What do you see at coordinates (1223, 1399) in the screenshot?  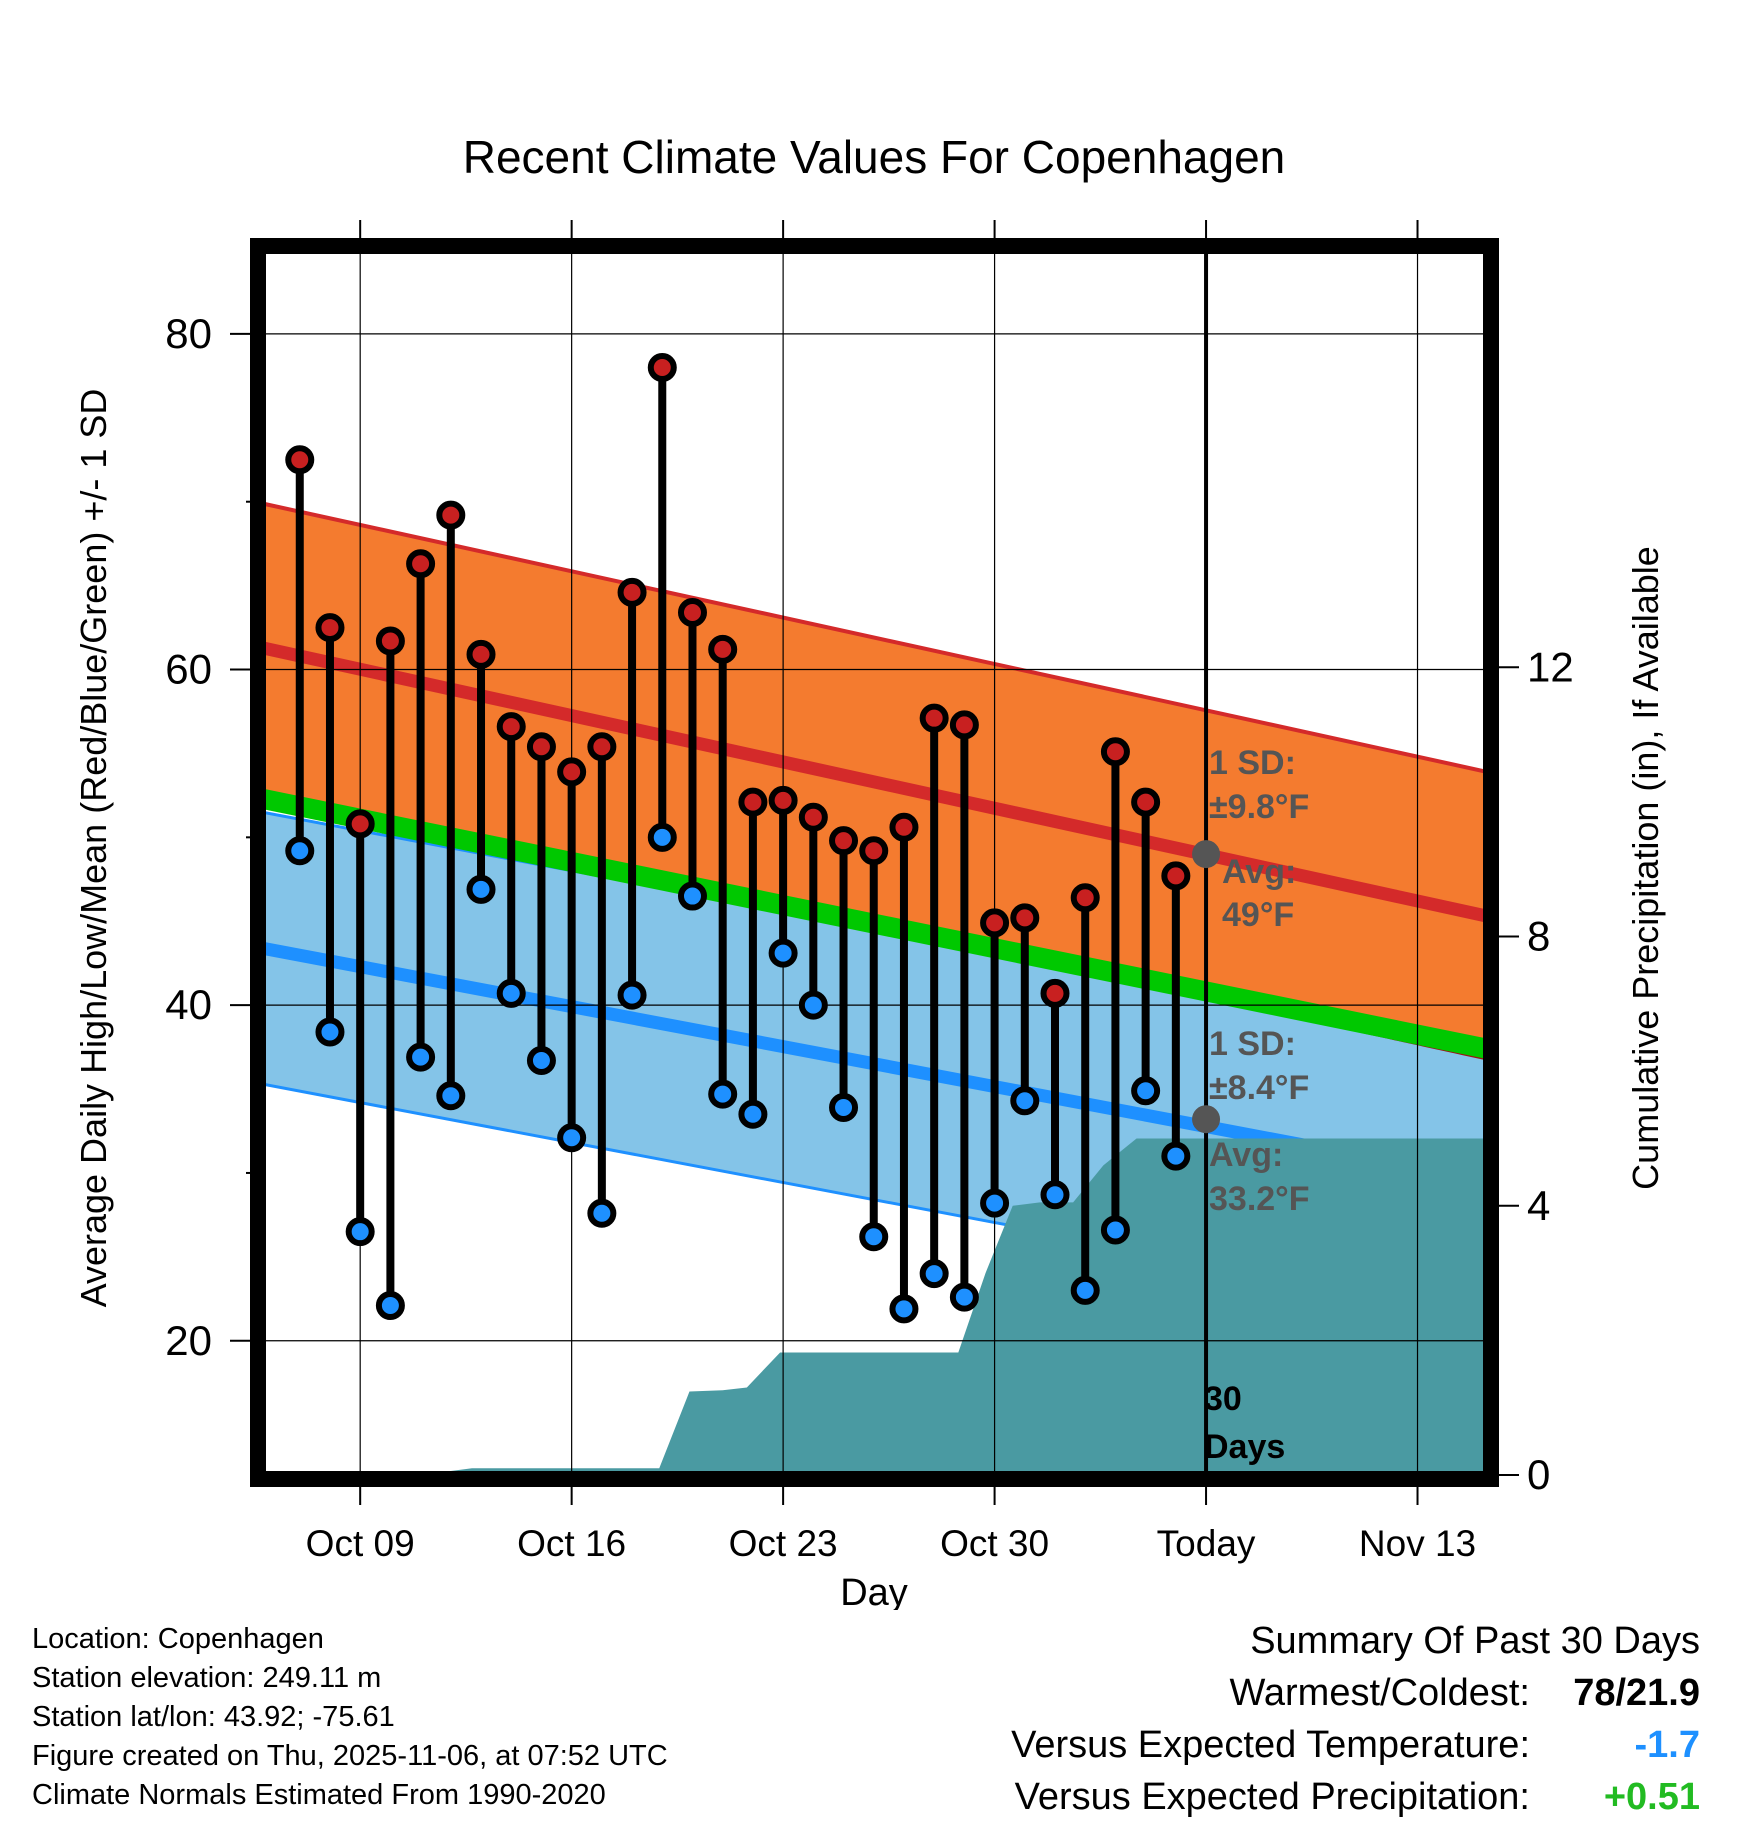 I see `days-count-label: 30` at bounding box center [1223, 1399].